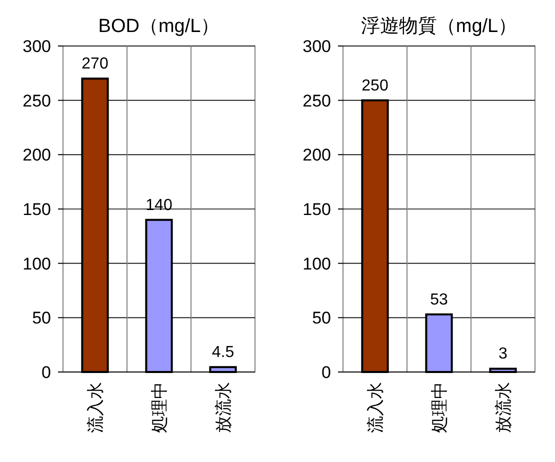 The height and width of the screenshot is (462, 555). I want to click on chart-title: 浮遊物質（mg/L）, so click(439, 26).